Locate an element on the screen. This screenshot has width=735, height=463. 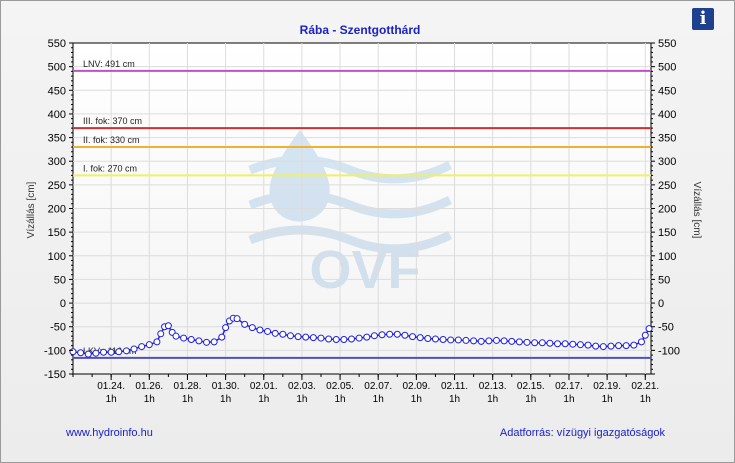
y-tick-label-left: 200 is located at coordinates (57, 210).